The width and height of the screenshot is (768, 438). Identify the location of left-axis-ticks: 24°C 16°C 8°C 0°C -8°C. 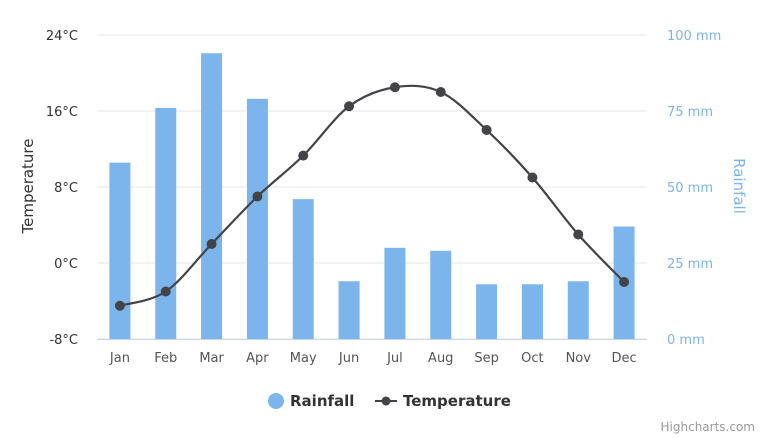
(62, 188).